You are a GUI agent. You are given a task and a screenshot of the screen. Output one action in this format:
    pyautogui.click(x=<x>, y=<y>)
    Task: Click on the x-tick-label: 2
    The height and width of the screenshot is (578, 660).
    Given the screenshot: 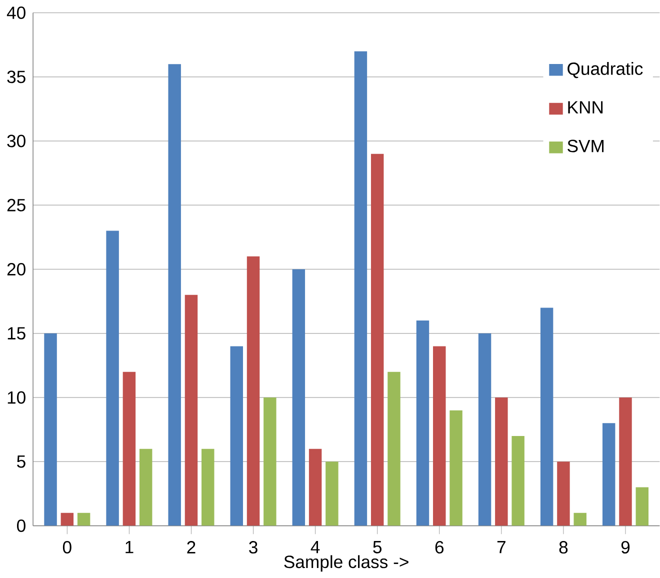 What is the action you would take?
    pyautogui.click(x=191, y=547)
    